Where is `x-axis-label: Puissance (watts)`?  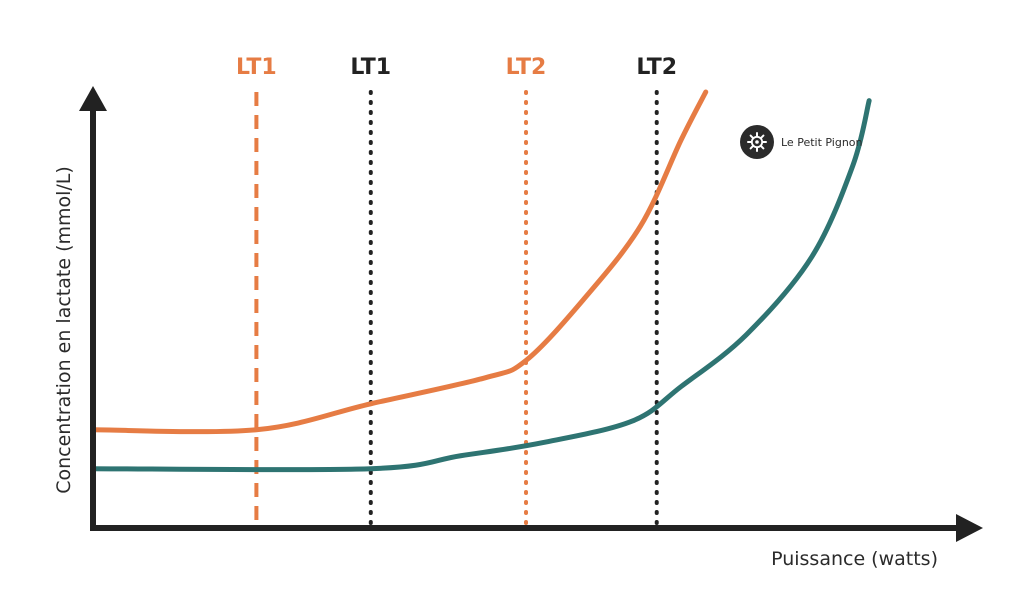 x-axis-label: Puissance (watts) is located at coordinates (854, 559).